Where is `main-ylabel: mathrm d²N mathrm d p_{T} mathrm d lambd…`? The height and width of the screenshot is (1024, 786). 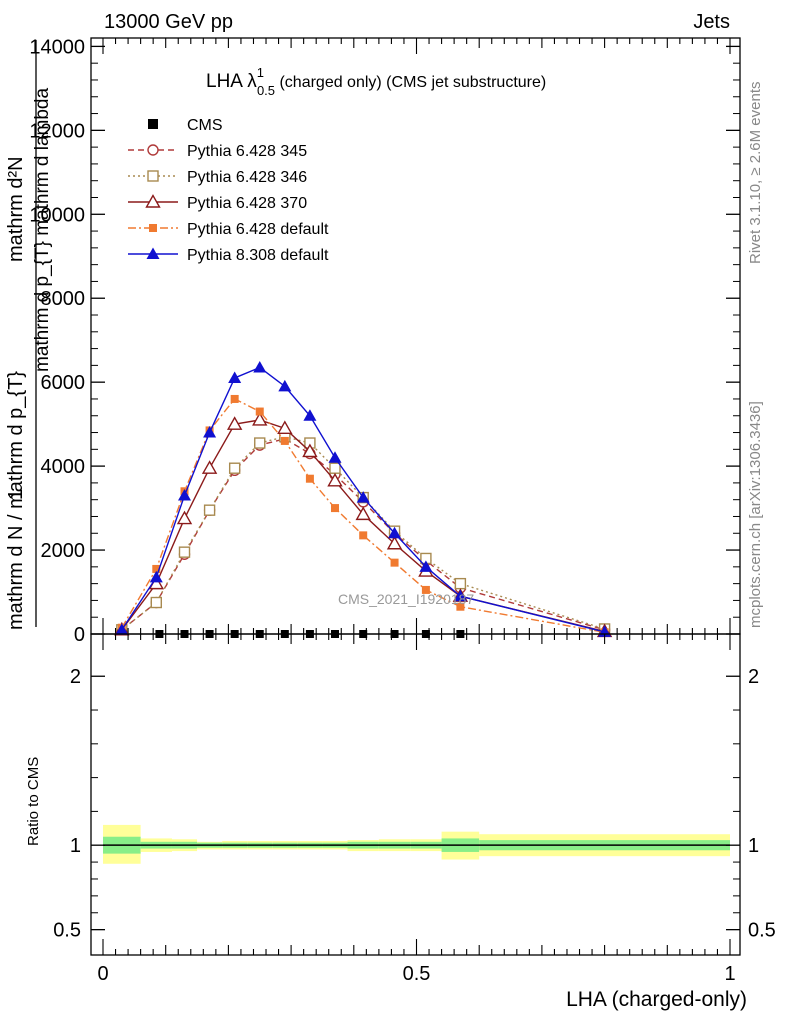
main-ylabel: mathrm d²N mathrm d p_{T} mathrm d lambd… is located at coordinates (29, 335).